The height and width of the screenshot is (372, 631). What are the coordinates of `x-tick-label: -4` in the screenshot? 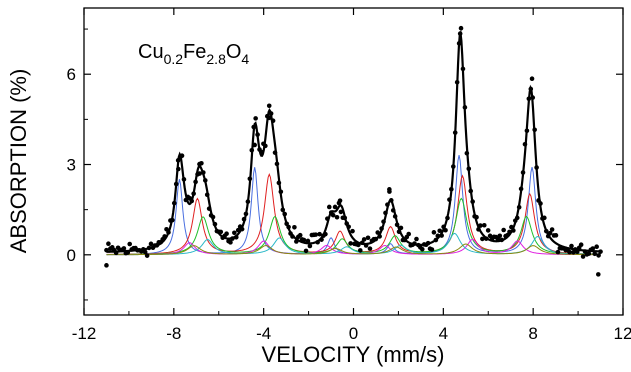 It's located at (263, 333).